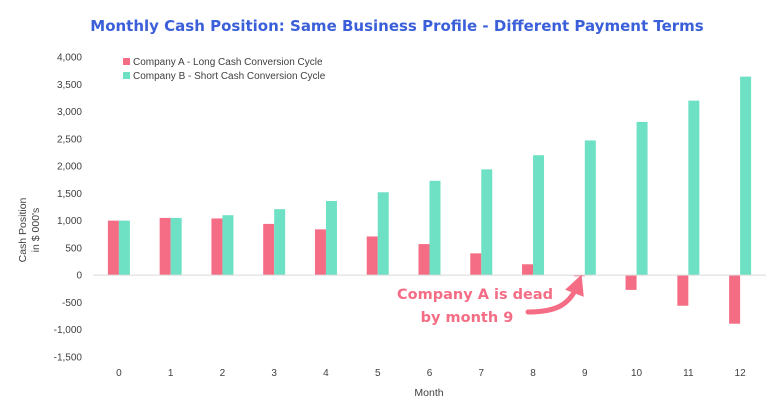 This screenshot has width=780, height=416. Describe the element at coordinates (68, 330) in the screenshot. I see `y-tick-label: -1,000` at that location.